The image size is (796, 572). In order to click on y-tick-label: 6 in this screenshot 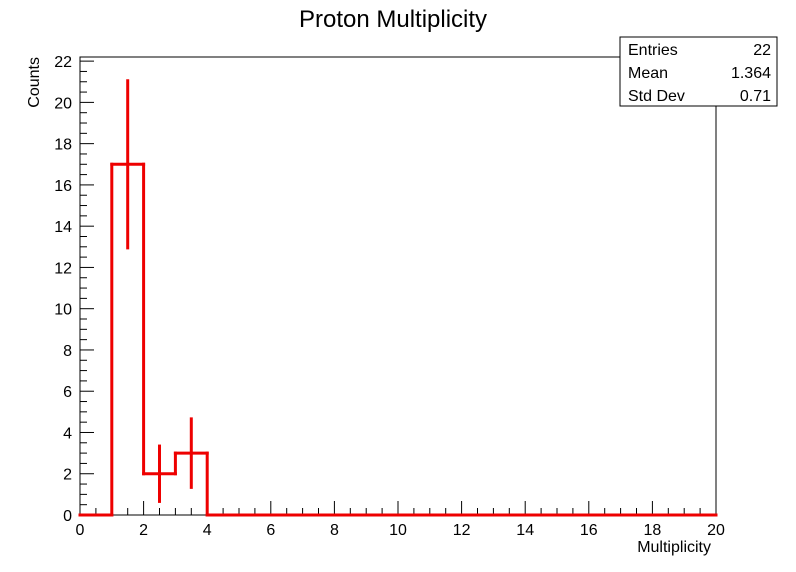, I will do `click(67, 392)`.